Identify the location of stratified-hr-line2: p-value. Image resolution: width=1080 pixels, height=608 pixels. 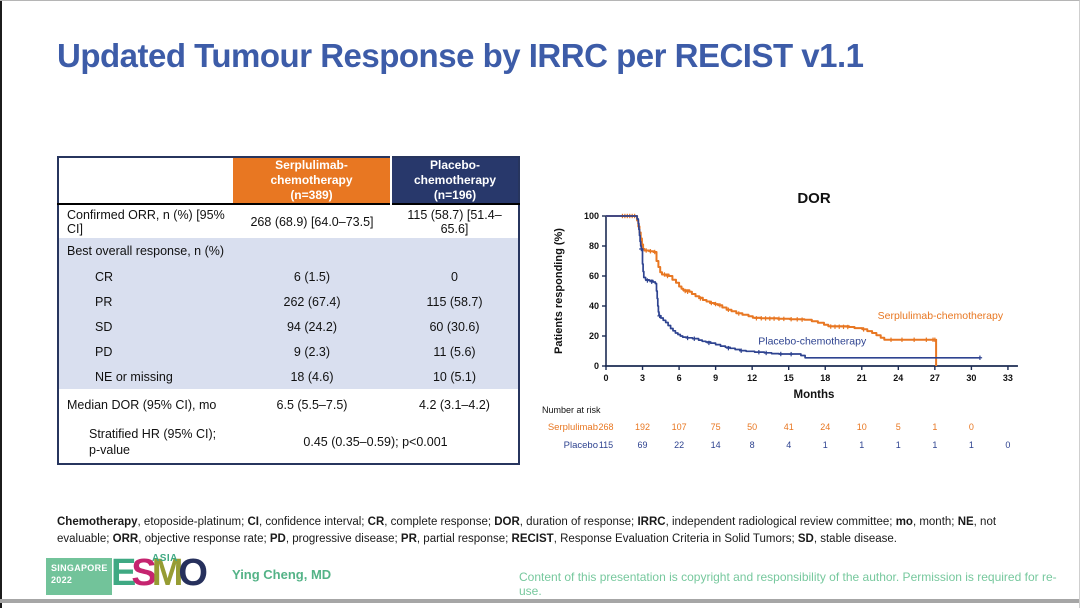
(109, 450).